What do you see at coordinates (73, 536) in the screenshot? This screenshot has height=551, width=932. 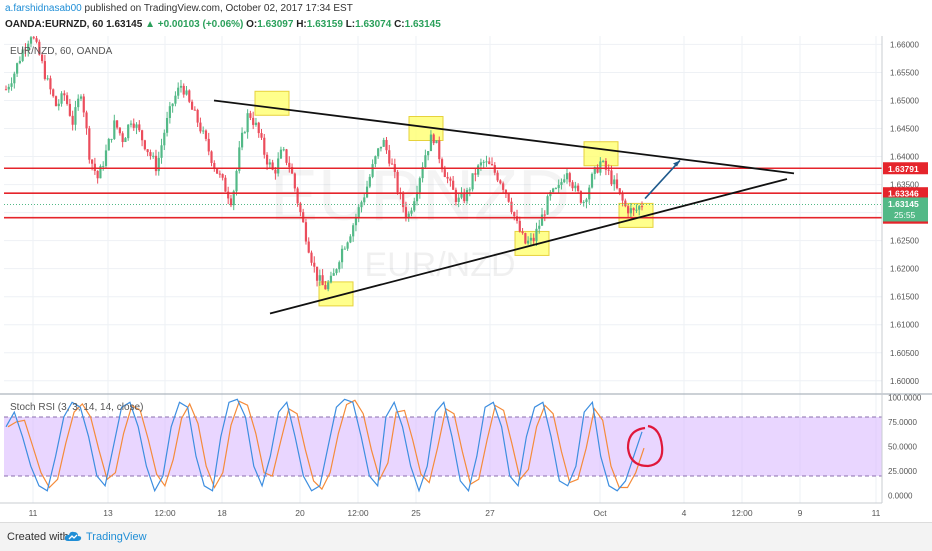 I see `tradingview-cloud-icon` at bounding box center [73, 536].